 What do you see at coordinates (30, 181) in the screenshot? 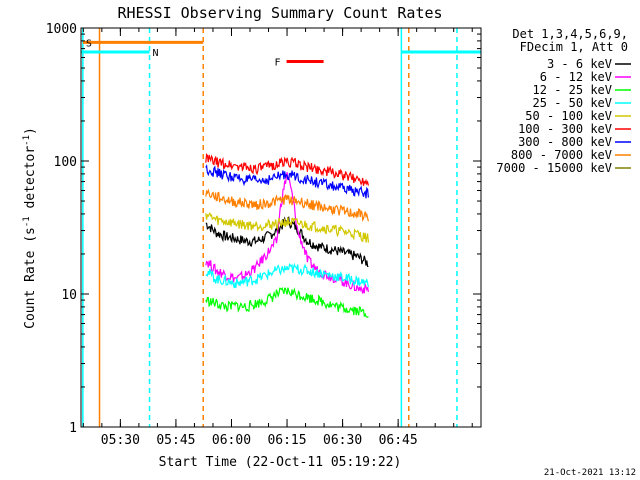
I see `y-axis-label-part: detector` at bounding box center [30, 181].